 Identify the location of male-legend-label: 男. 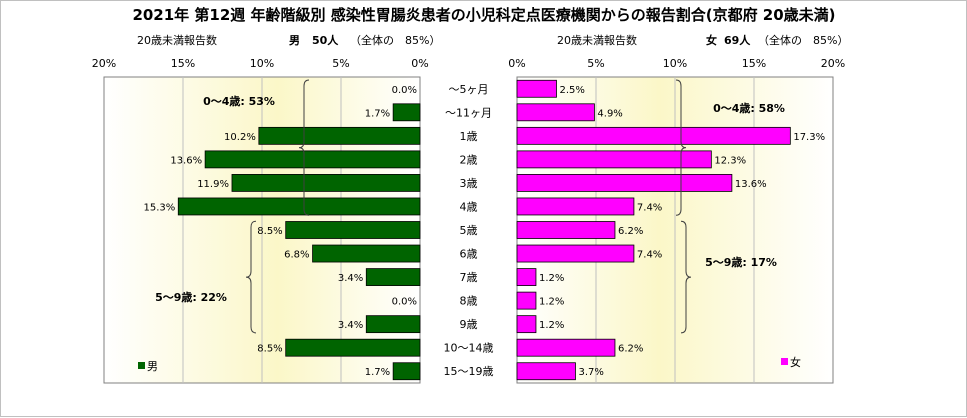
(152, 366).